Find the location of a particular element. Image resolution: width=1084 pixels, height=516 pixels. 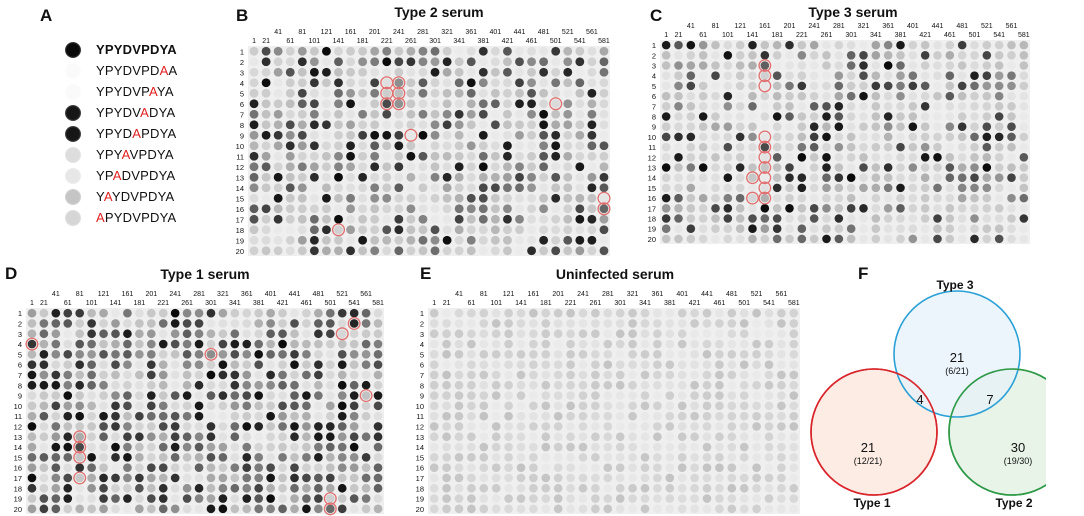

row-label: 20 is located at coordinates (240, 251).